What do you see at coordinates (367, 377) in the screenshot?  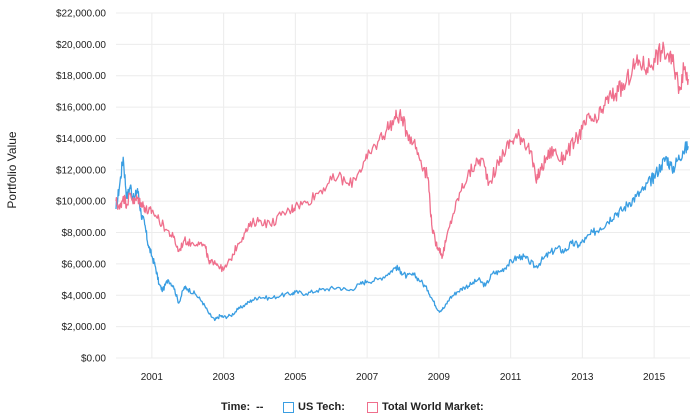 I see `x-tick-label: 2007` at bounding box center [367, 377].